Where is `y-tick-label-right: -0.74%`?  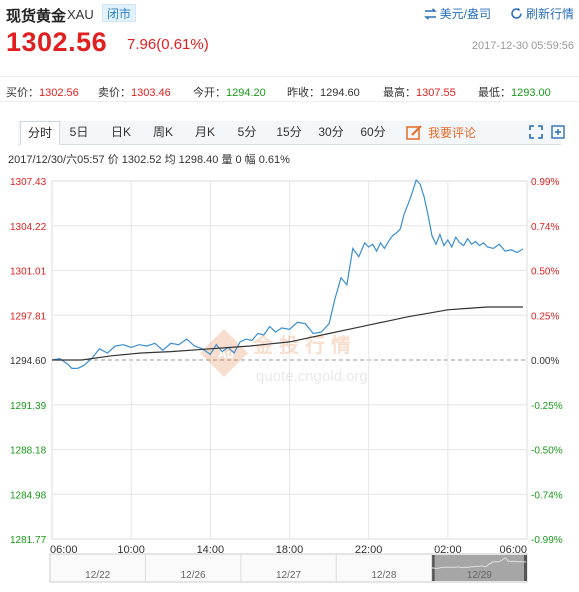
y-tick-label-right: -0.74% is located at coordinates (547, 495).